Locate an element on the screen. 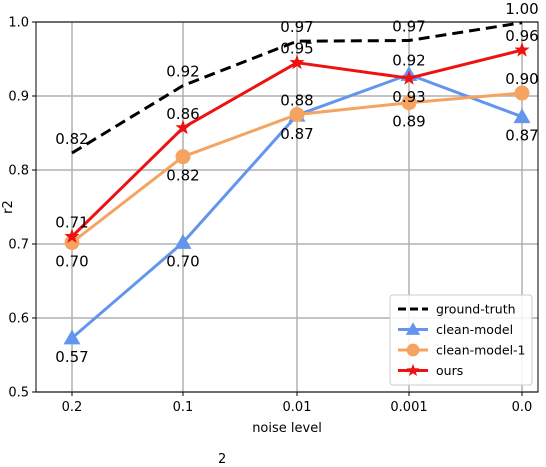 This screenshot has height=467, width=546. y-axis-ticks: 0.5 0.6 0.7 0.8 0.9 1.0 is located at coordinates (22, 208).